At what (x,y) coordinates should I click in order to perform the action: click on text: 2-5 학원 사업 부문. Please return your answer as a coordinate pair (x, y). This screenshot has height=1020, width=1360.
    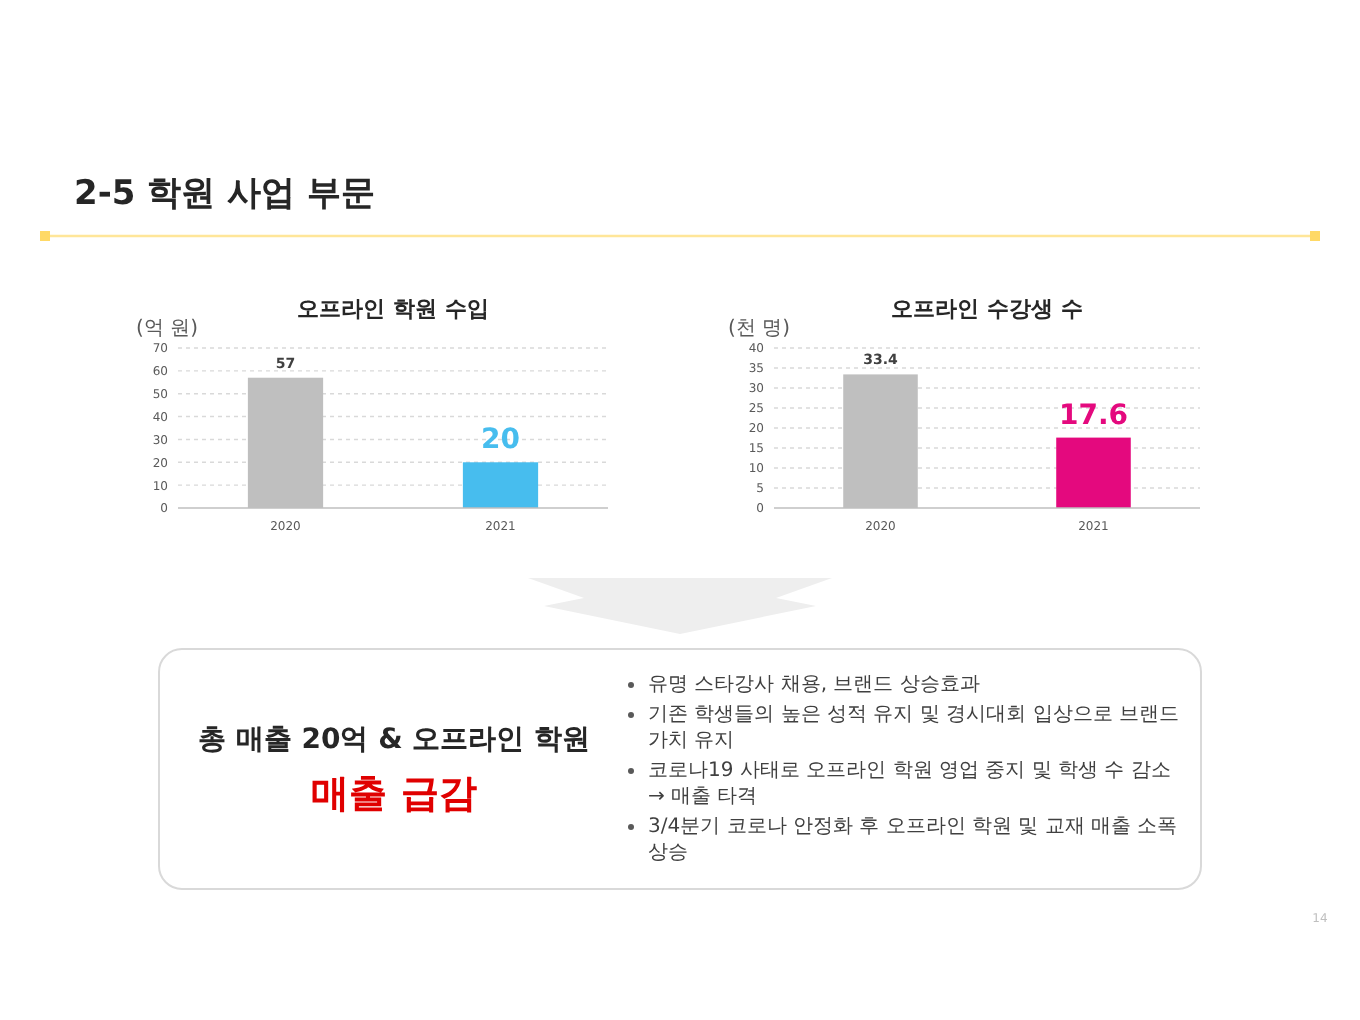
    Looking at the image, I should click on (224, 194).